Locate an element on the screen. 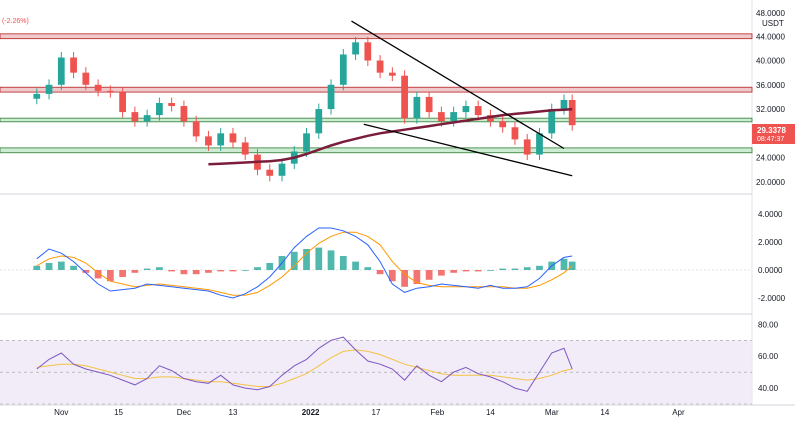  price-tick-label: 32.0000 is located at coordinates (770, 109).